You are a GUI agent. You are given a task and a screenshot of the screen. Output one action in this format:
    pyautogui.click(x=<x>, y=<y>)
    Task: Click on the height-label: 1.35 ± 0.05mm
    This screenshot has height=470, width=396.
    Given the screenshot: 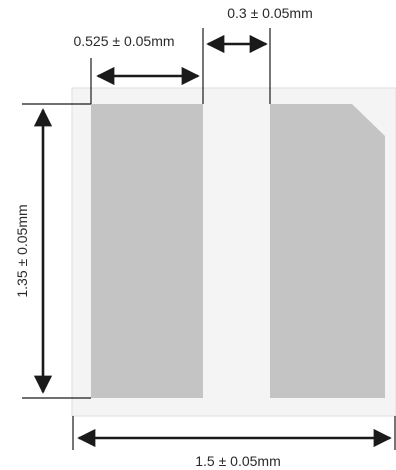 What is the action you would take?
    pyautogui.click(x=22, y=250)
    